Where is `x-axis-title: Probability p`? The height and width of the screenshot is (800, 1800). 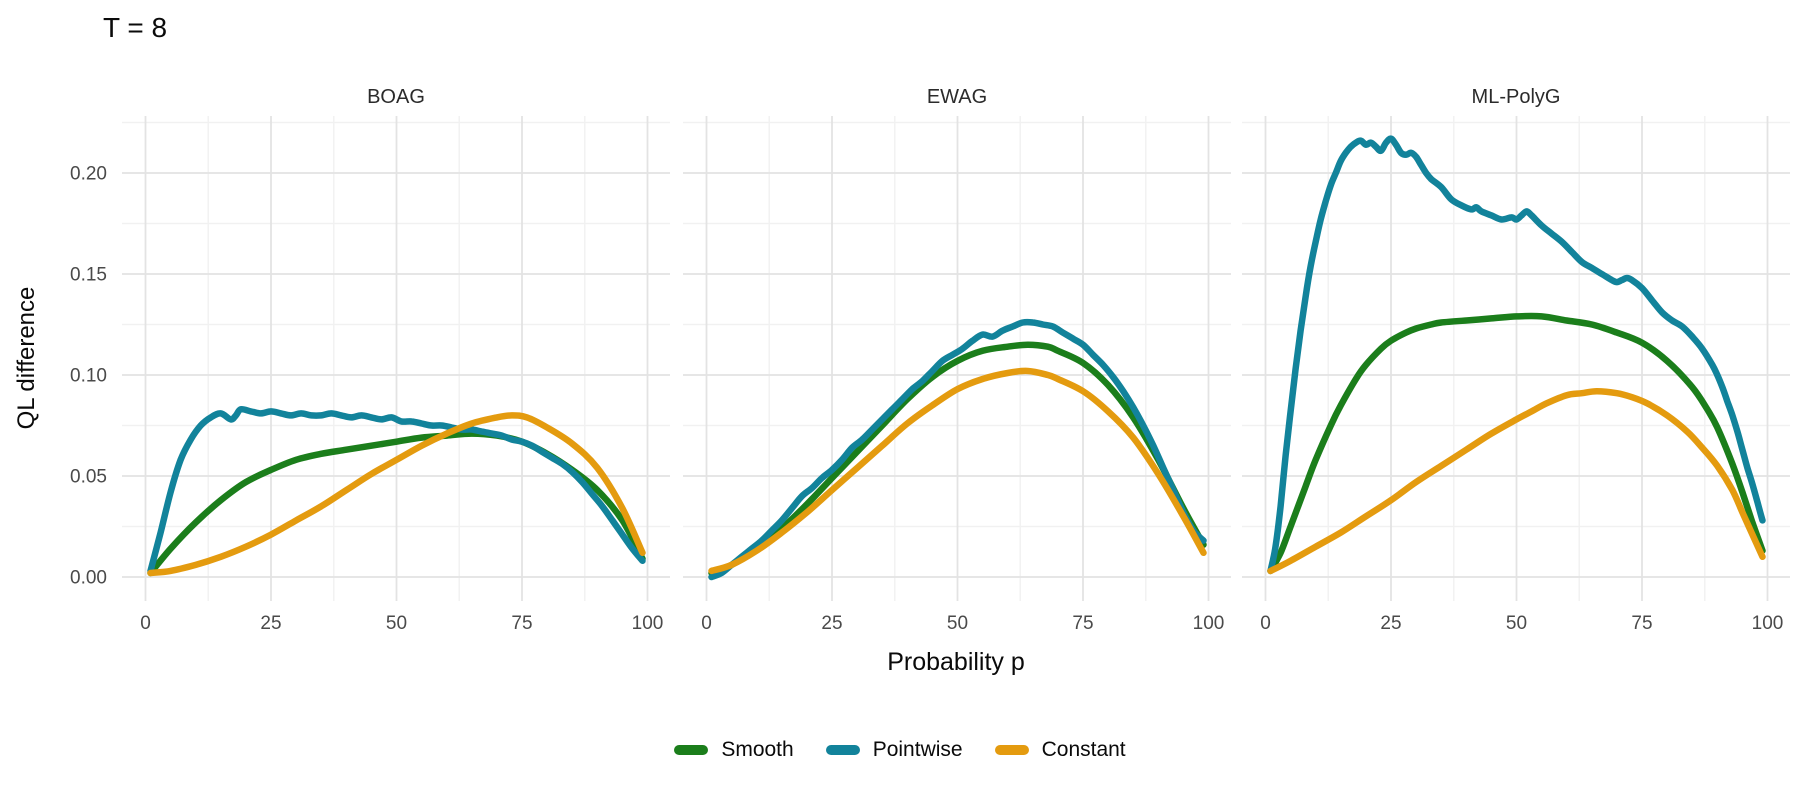 x-axis-title: Probability p is located at coordinates (956, 662).